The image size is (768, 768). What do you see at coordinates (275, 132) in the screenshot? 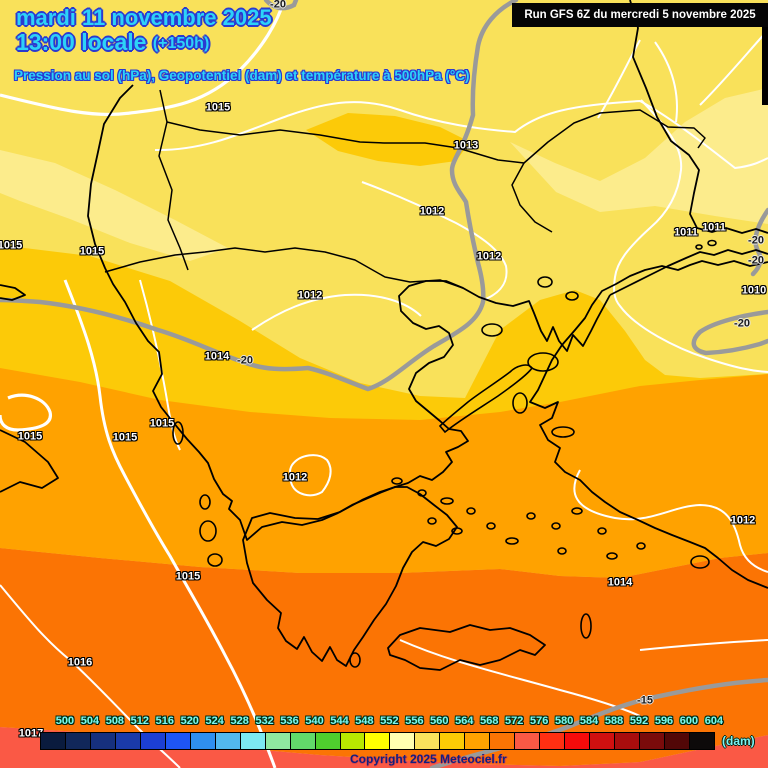
I see `border-serbia-bulgaria` at bounding box center [275, 132].